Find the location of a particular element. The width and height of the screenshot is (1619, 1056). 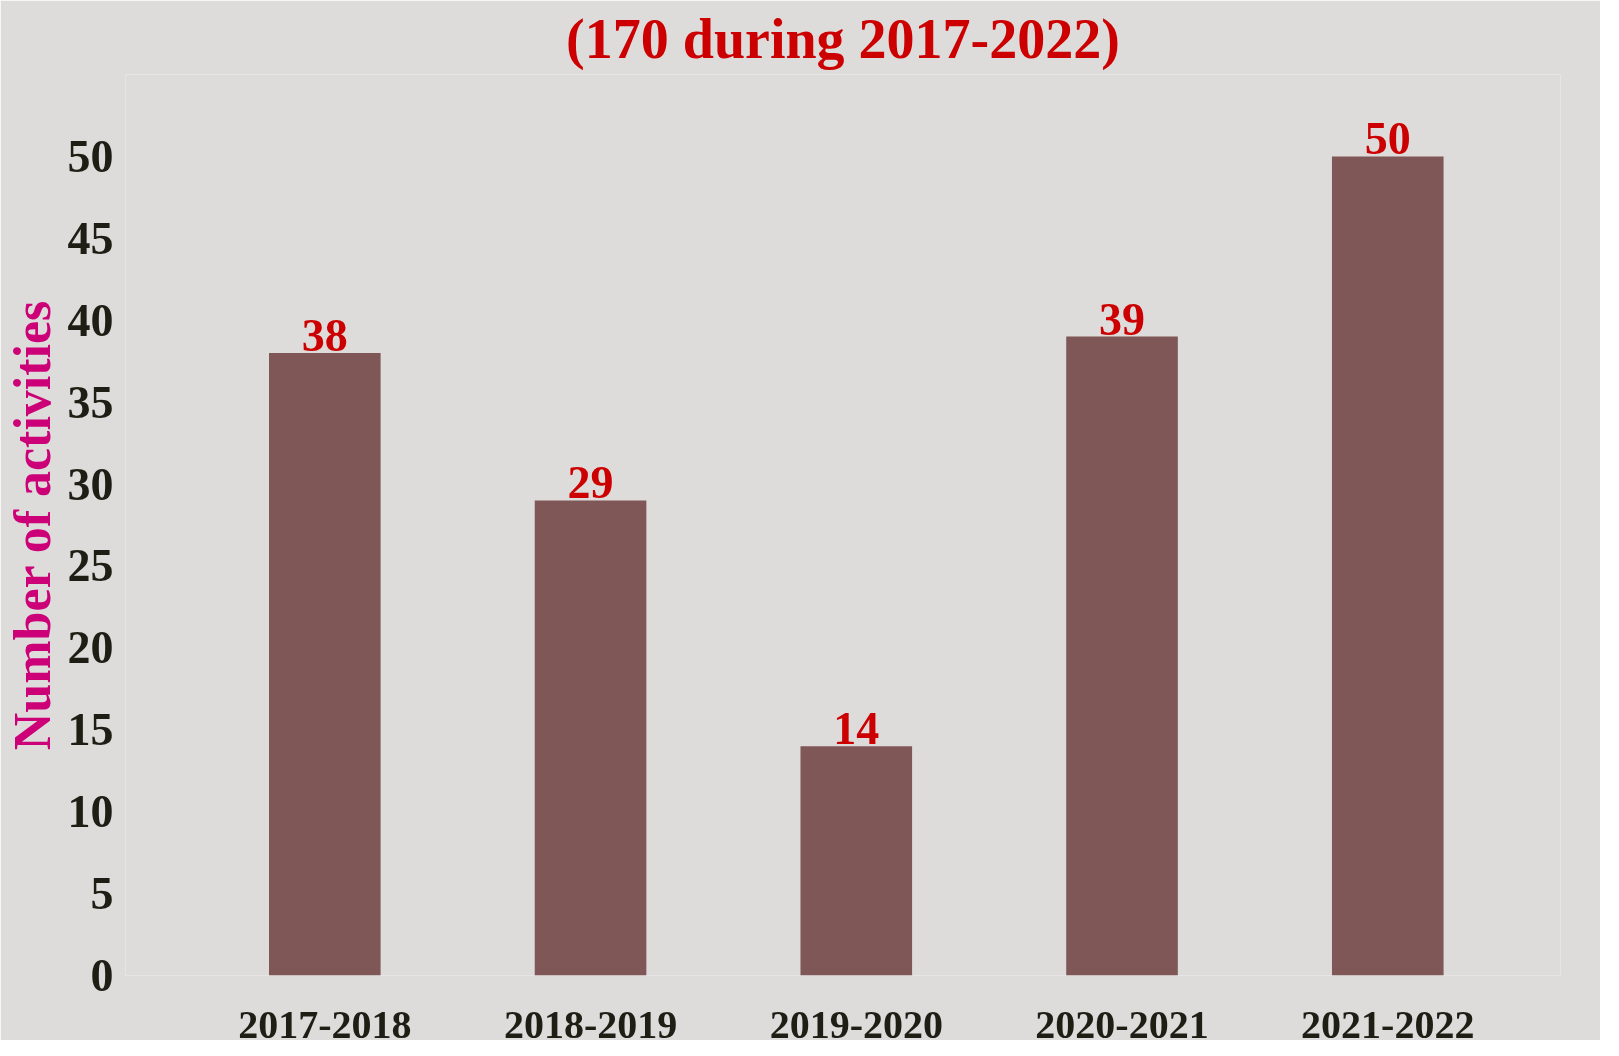

y-tick-label: 35 is located at coordinates (90, 402).